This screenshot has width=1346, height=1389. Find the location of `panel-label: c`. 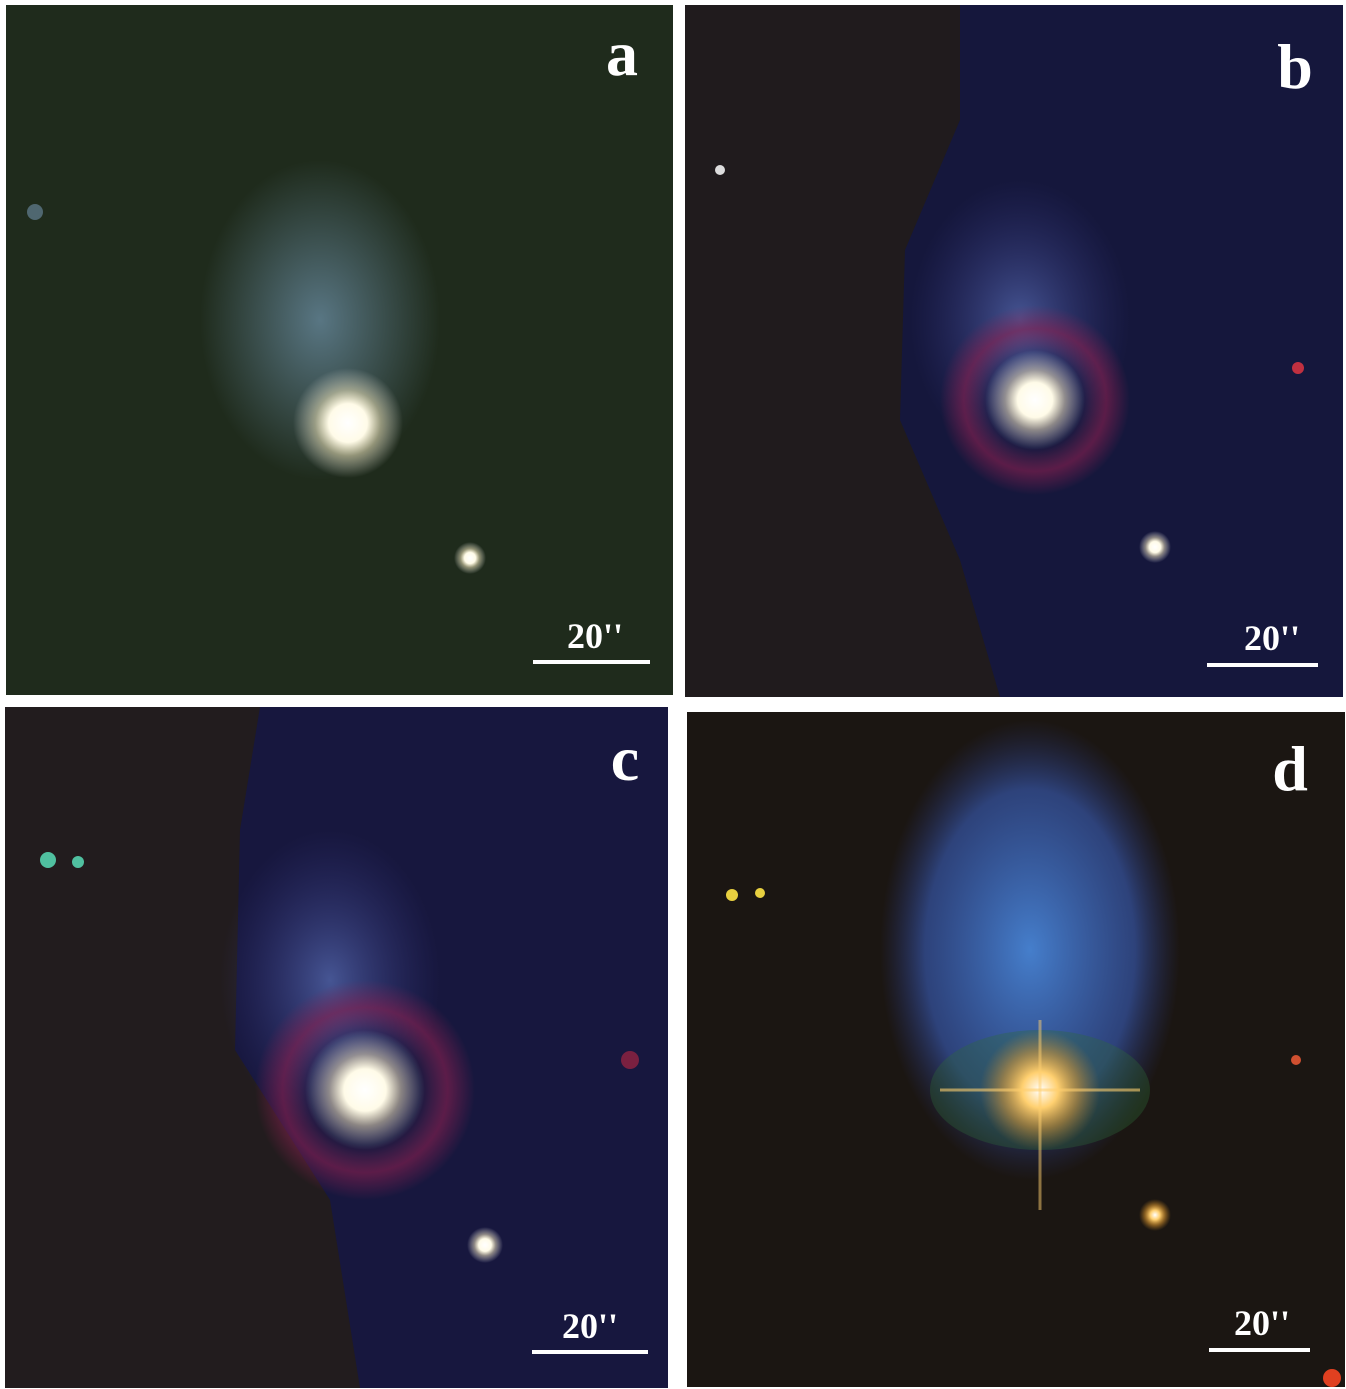

panel-label: c is located at coordinates (625, 758).